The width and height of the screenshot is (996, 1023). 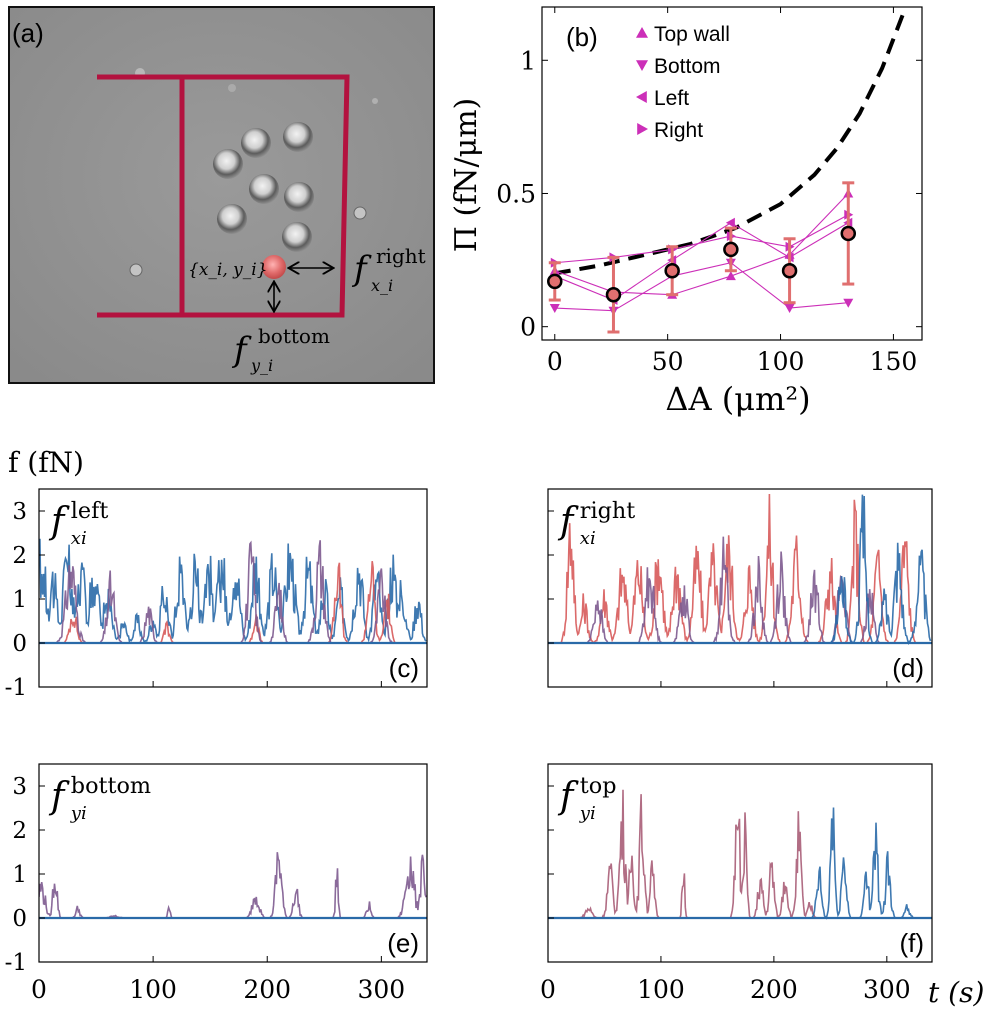 I want to click on colloid-cluster, so click(x=263, y=187).